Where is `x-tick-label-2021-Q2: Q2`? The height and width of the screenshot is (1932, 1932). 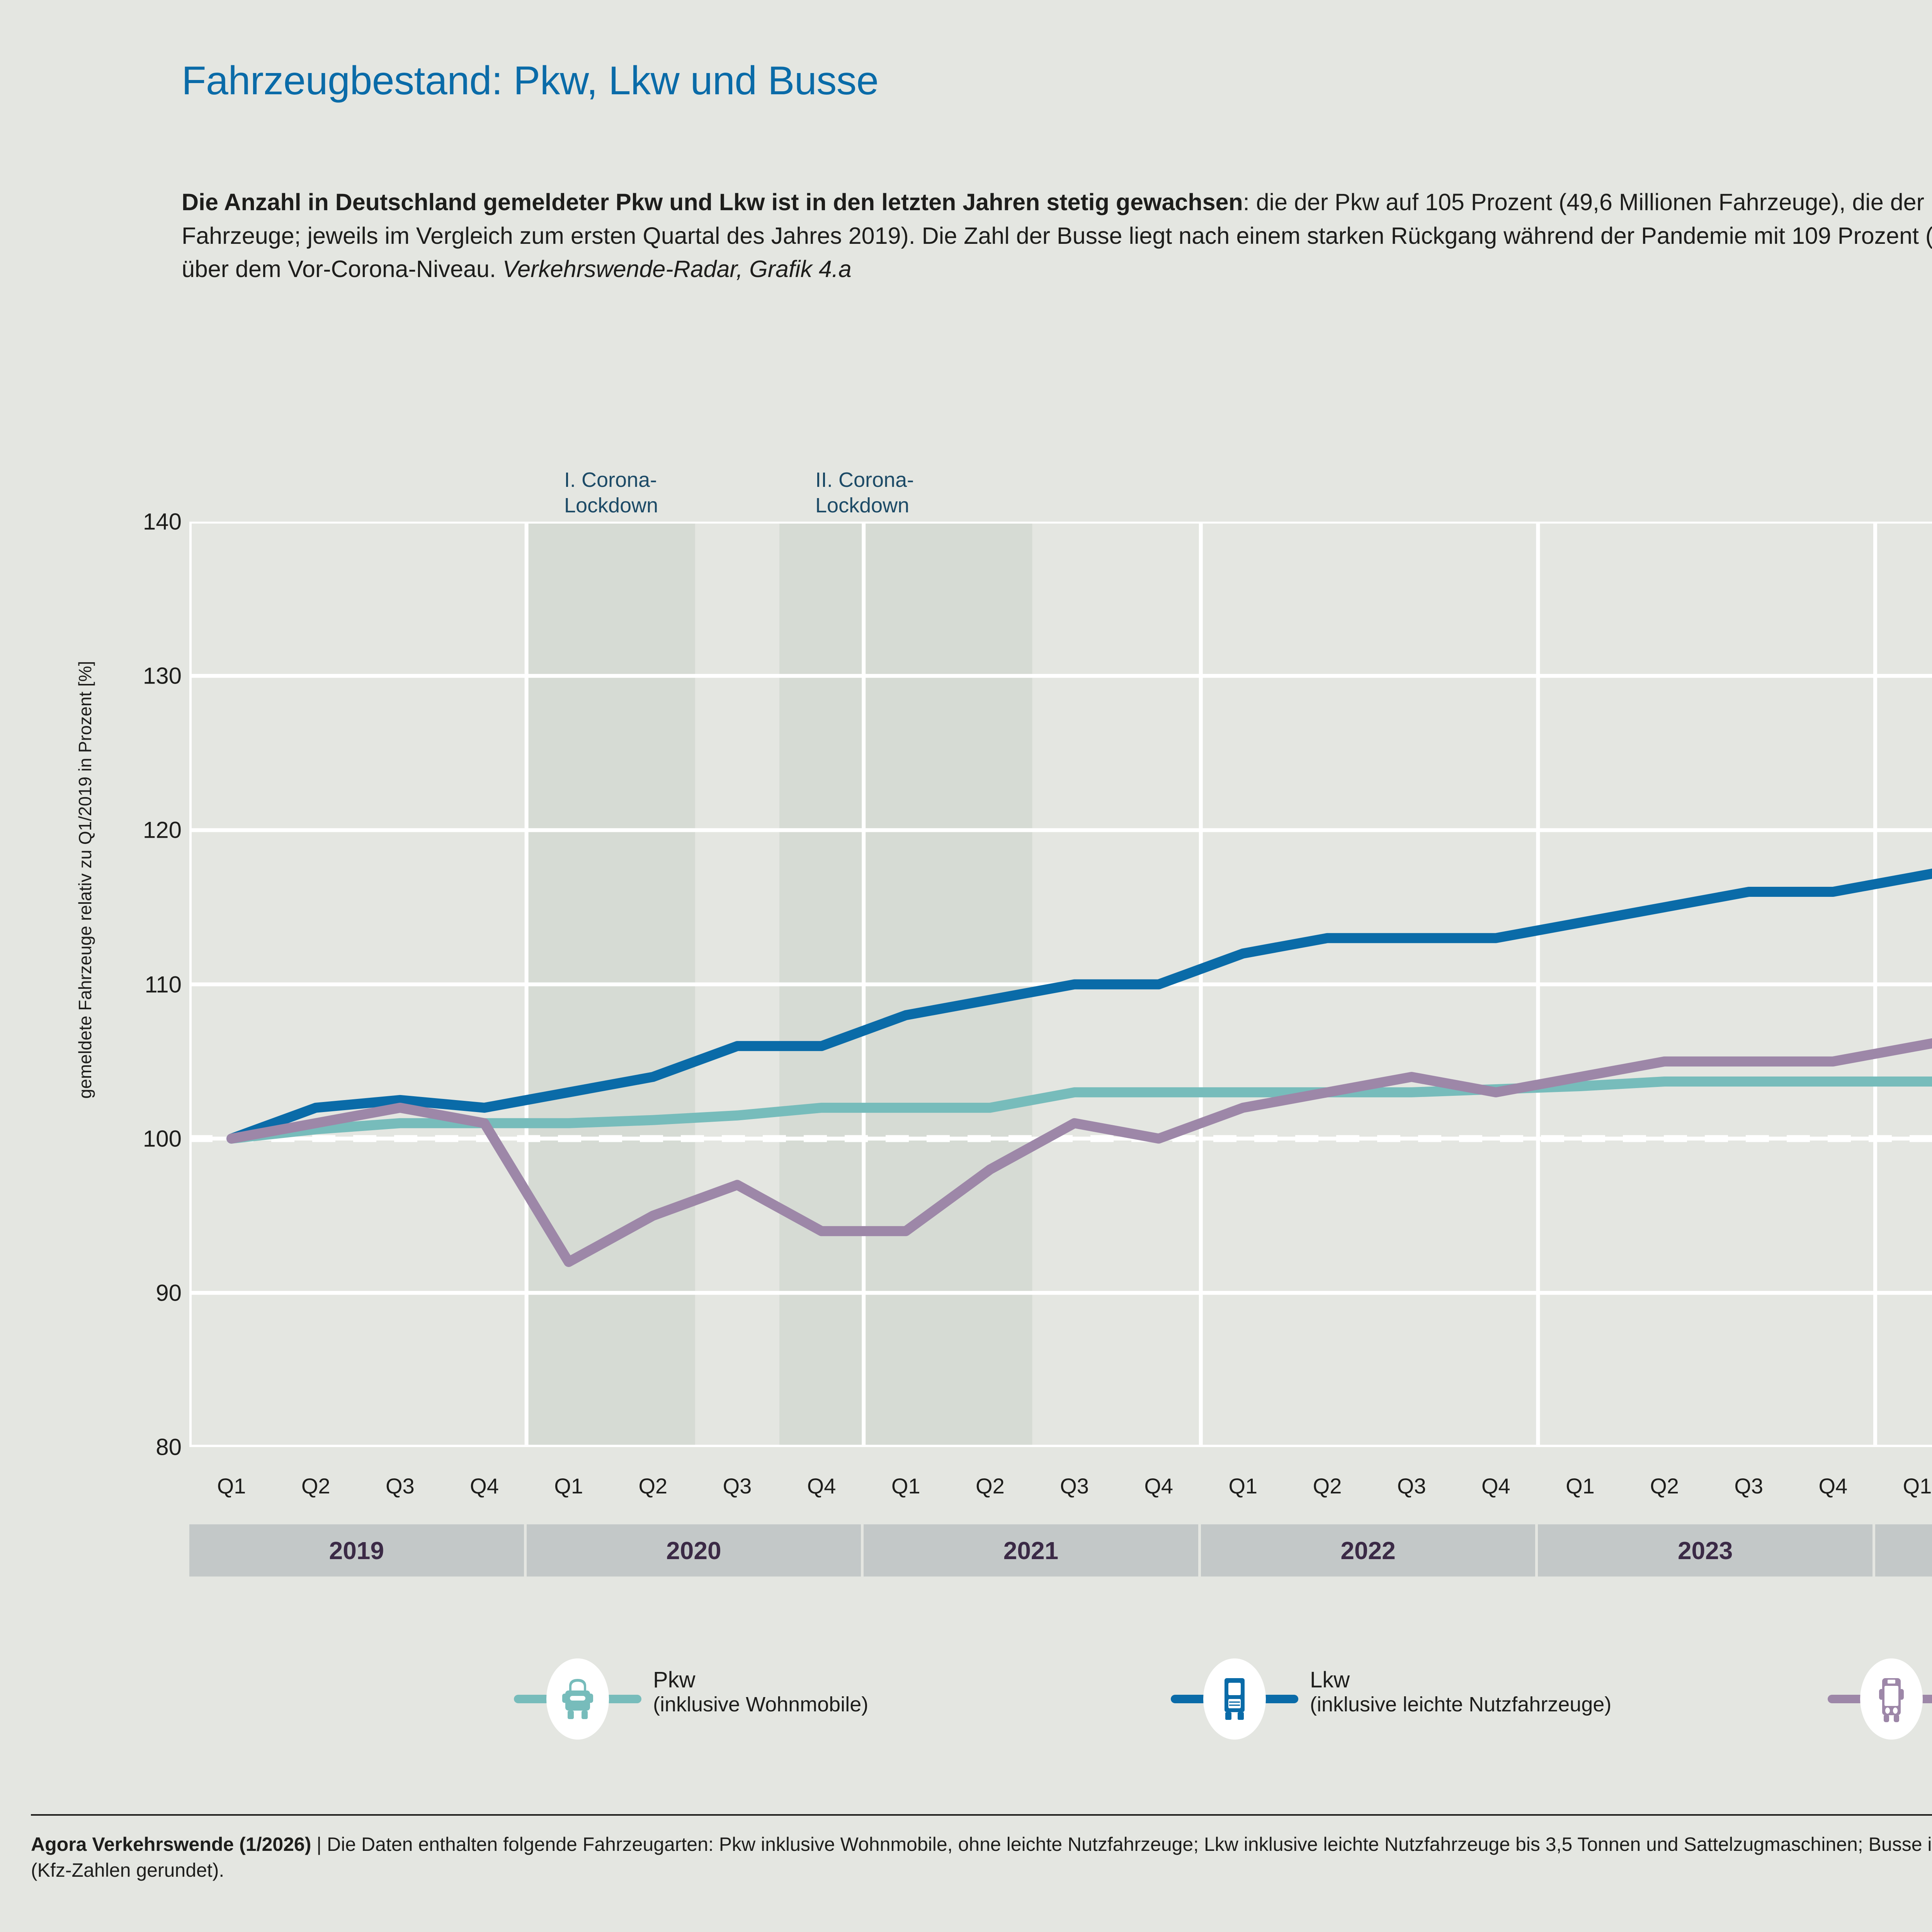
x-tick-label-2021-Q2: Q2 is located at coordinates (991, 1485).